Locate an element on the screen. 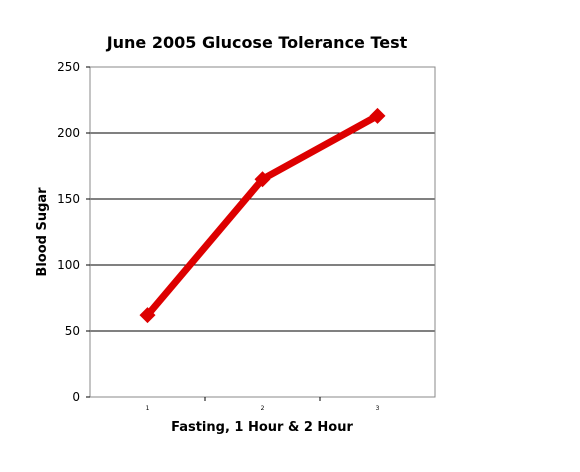 The image size is (580, 472). y-tick-label-150: 150 is located at coordinates (68, 199).